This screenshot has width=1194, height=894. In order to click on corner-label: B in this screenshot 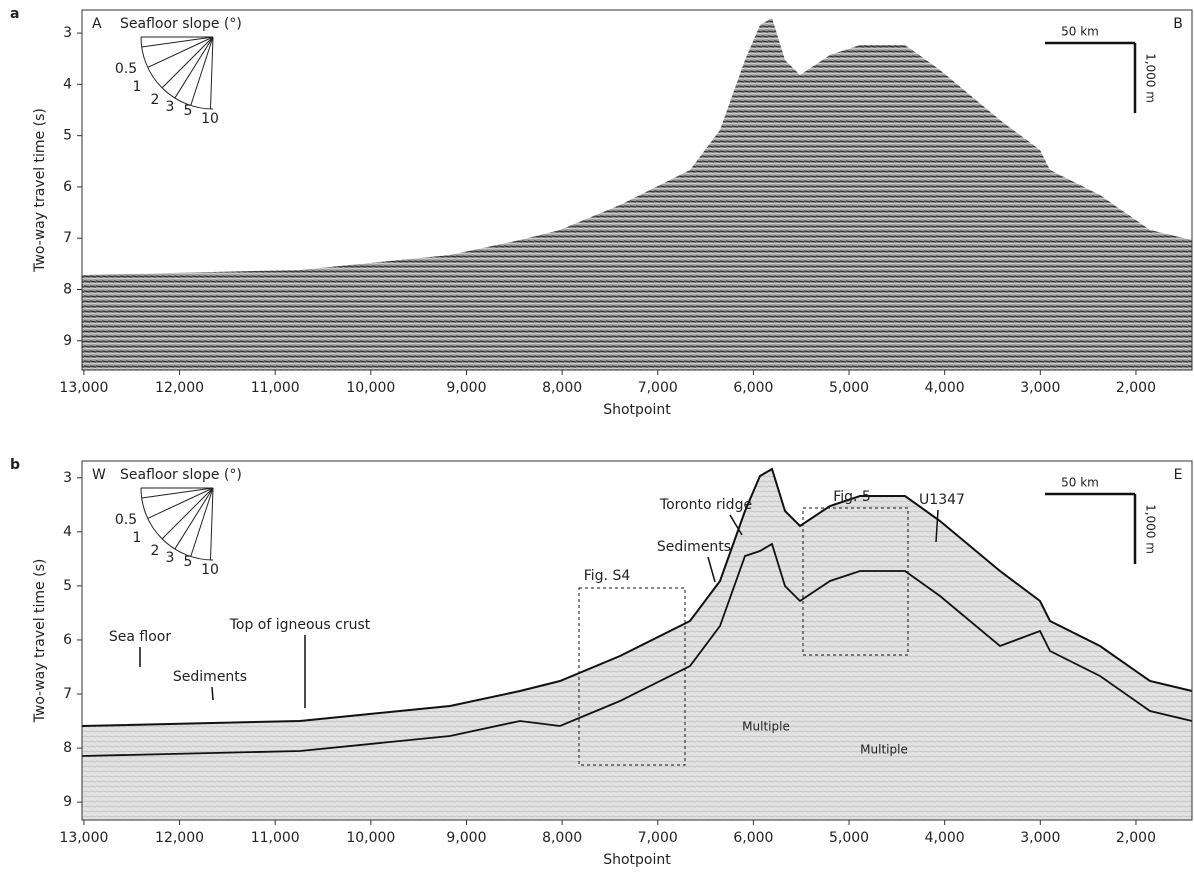, I will do `click(1178, 24)`.